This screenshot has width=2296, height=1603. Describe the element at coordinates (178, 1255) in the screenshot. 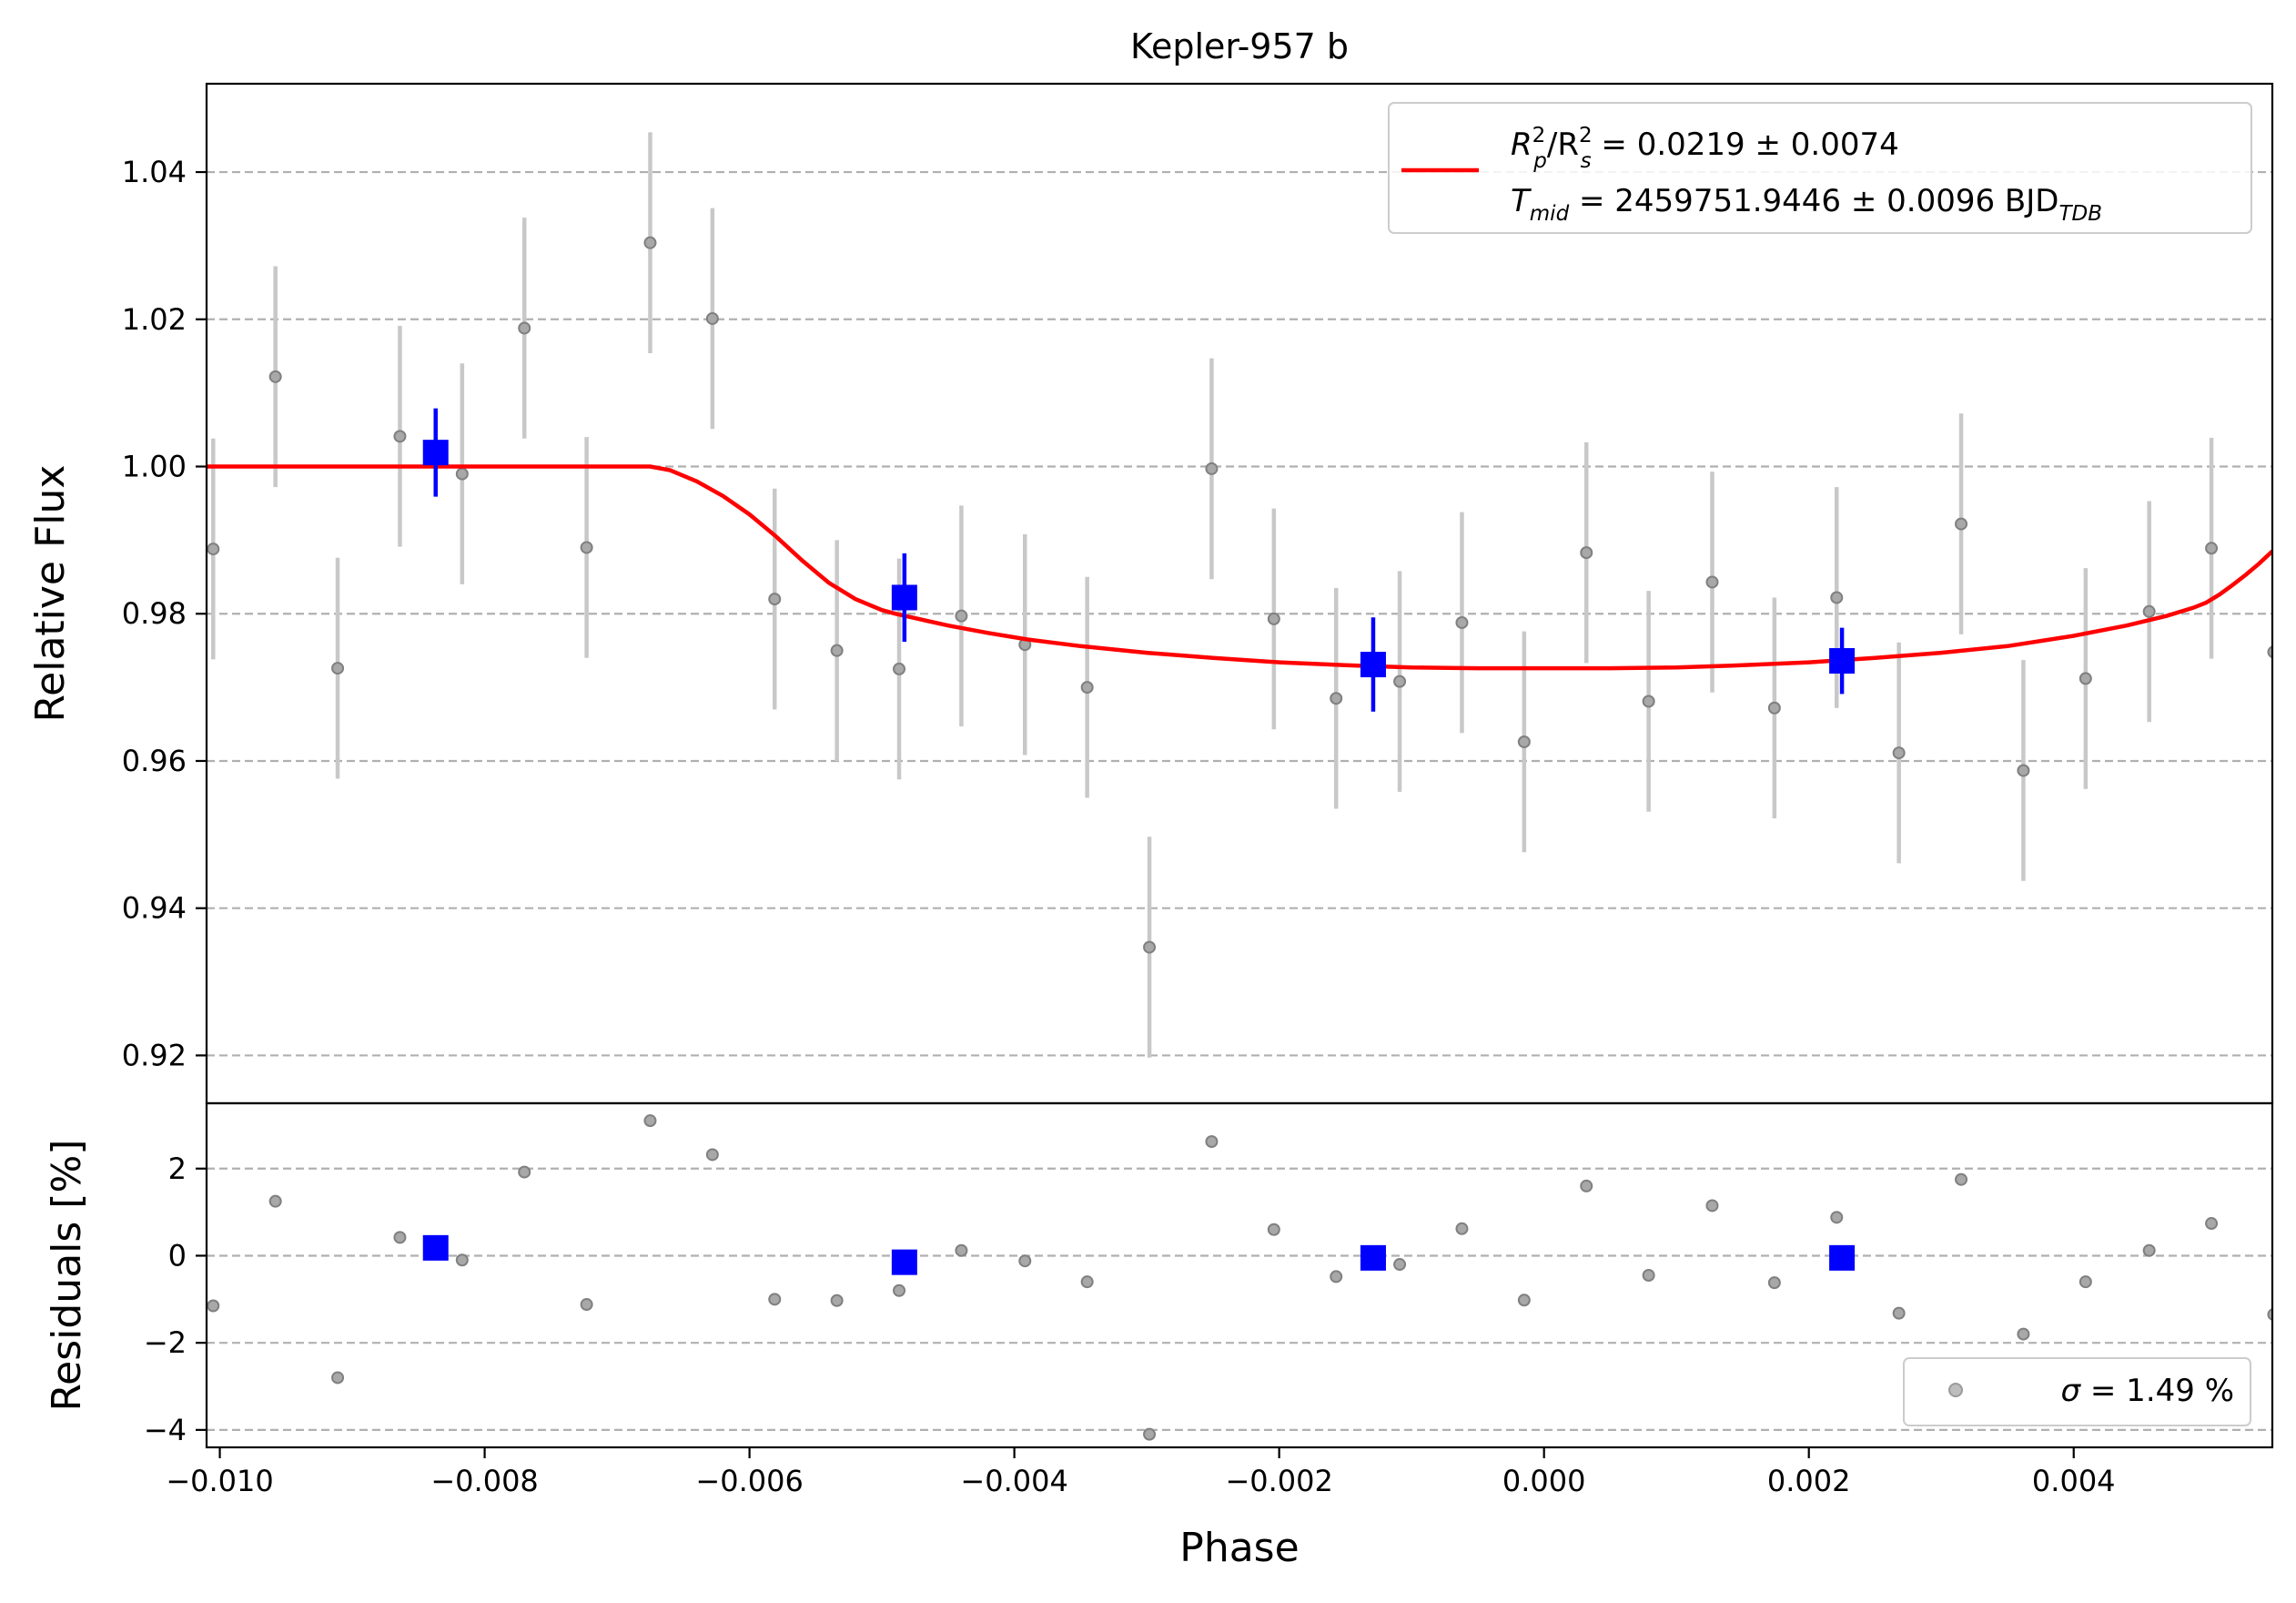

I see `residual-y-tick-label: 0` at that location.